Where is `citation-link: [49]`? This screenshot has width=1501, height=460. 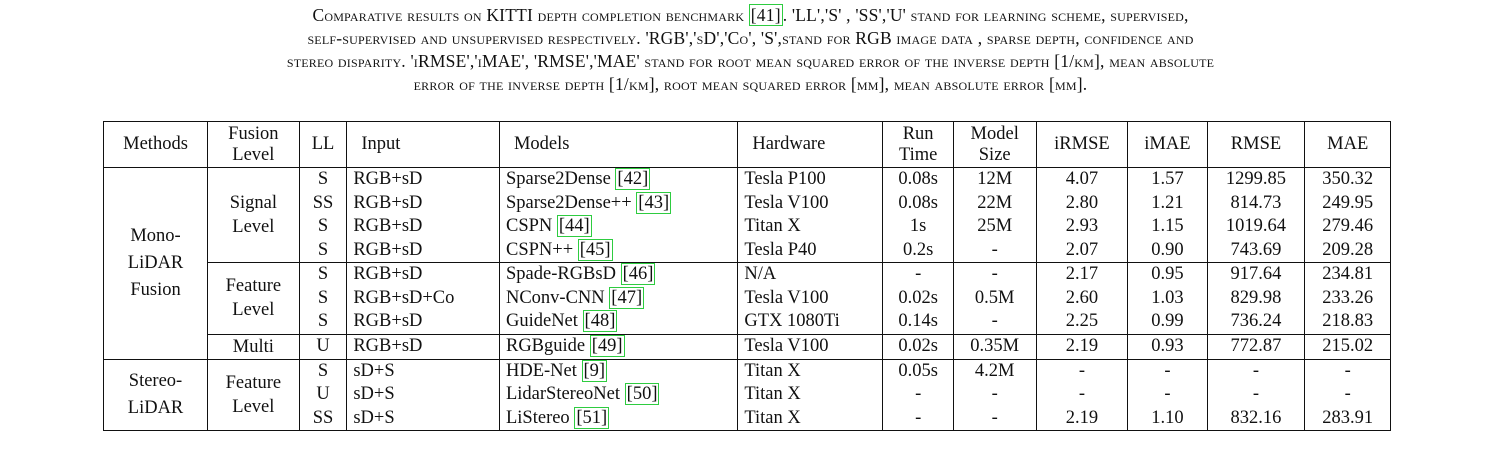 citation-link: [49] is located at coordinates (607, 345).